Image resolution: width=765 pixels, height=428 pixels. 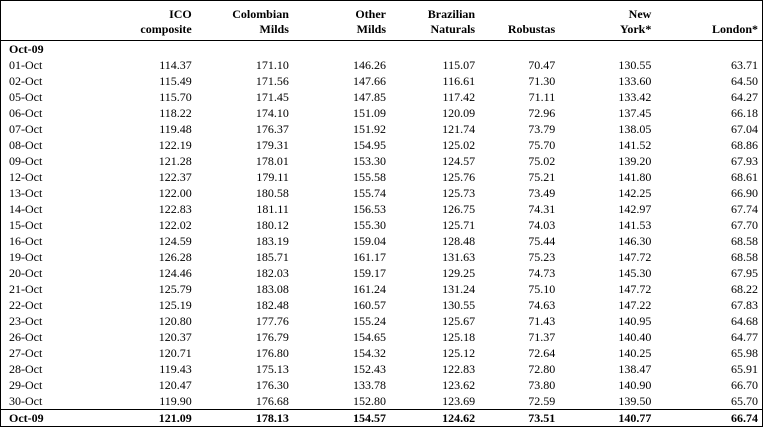 What do you see at coordinates (175, 97) in the screenshot?
I see `cell: 115.70` at bounding box center [175, 97].